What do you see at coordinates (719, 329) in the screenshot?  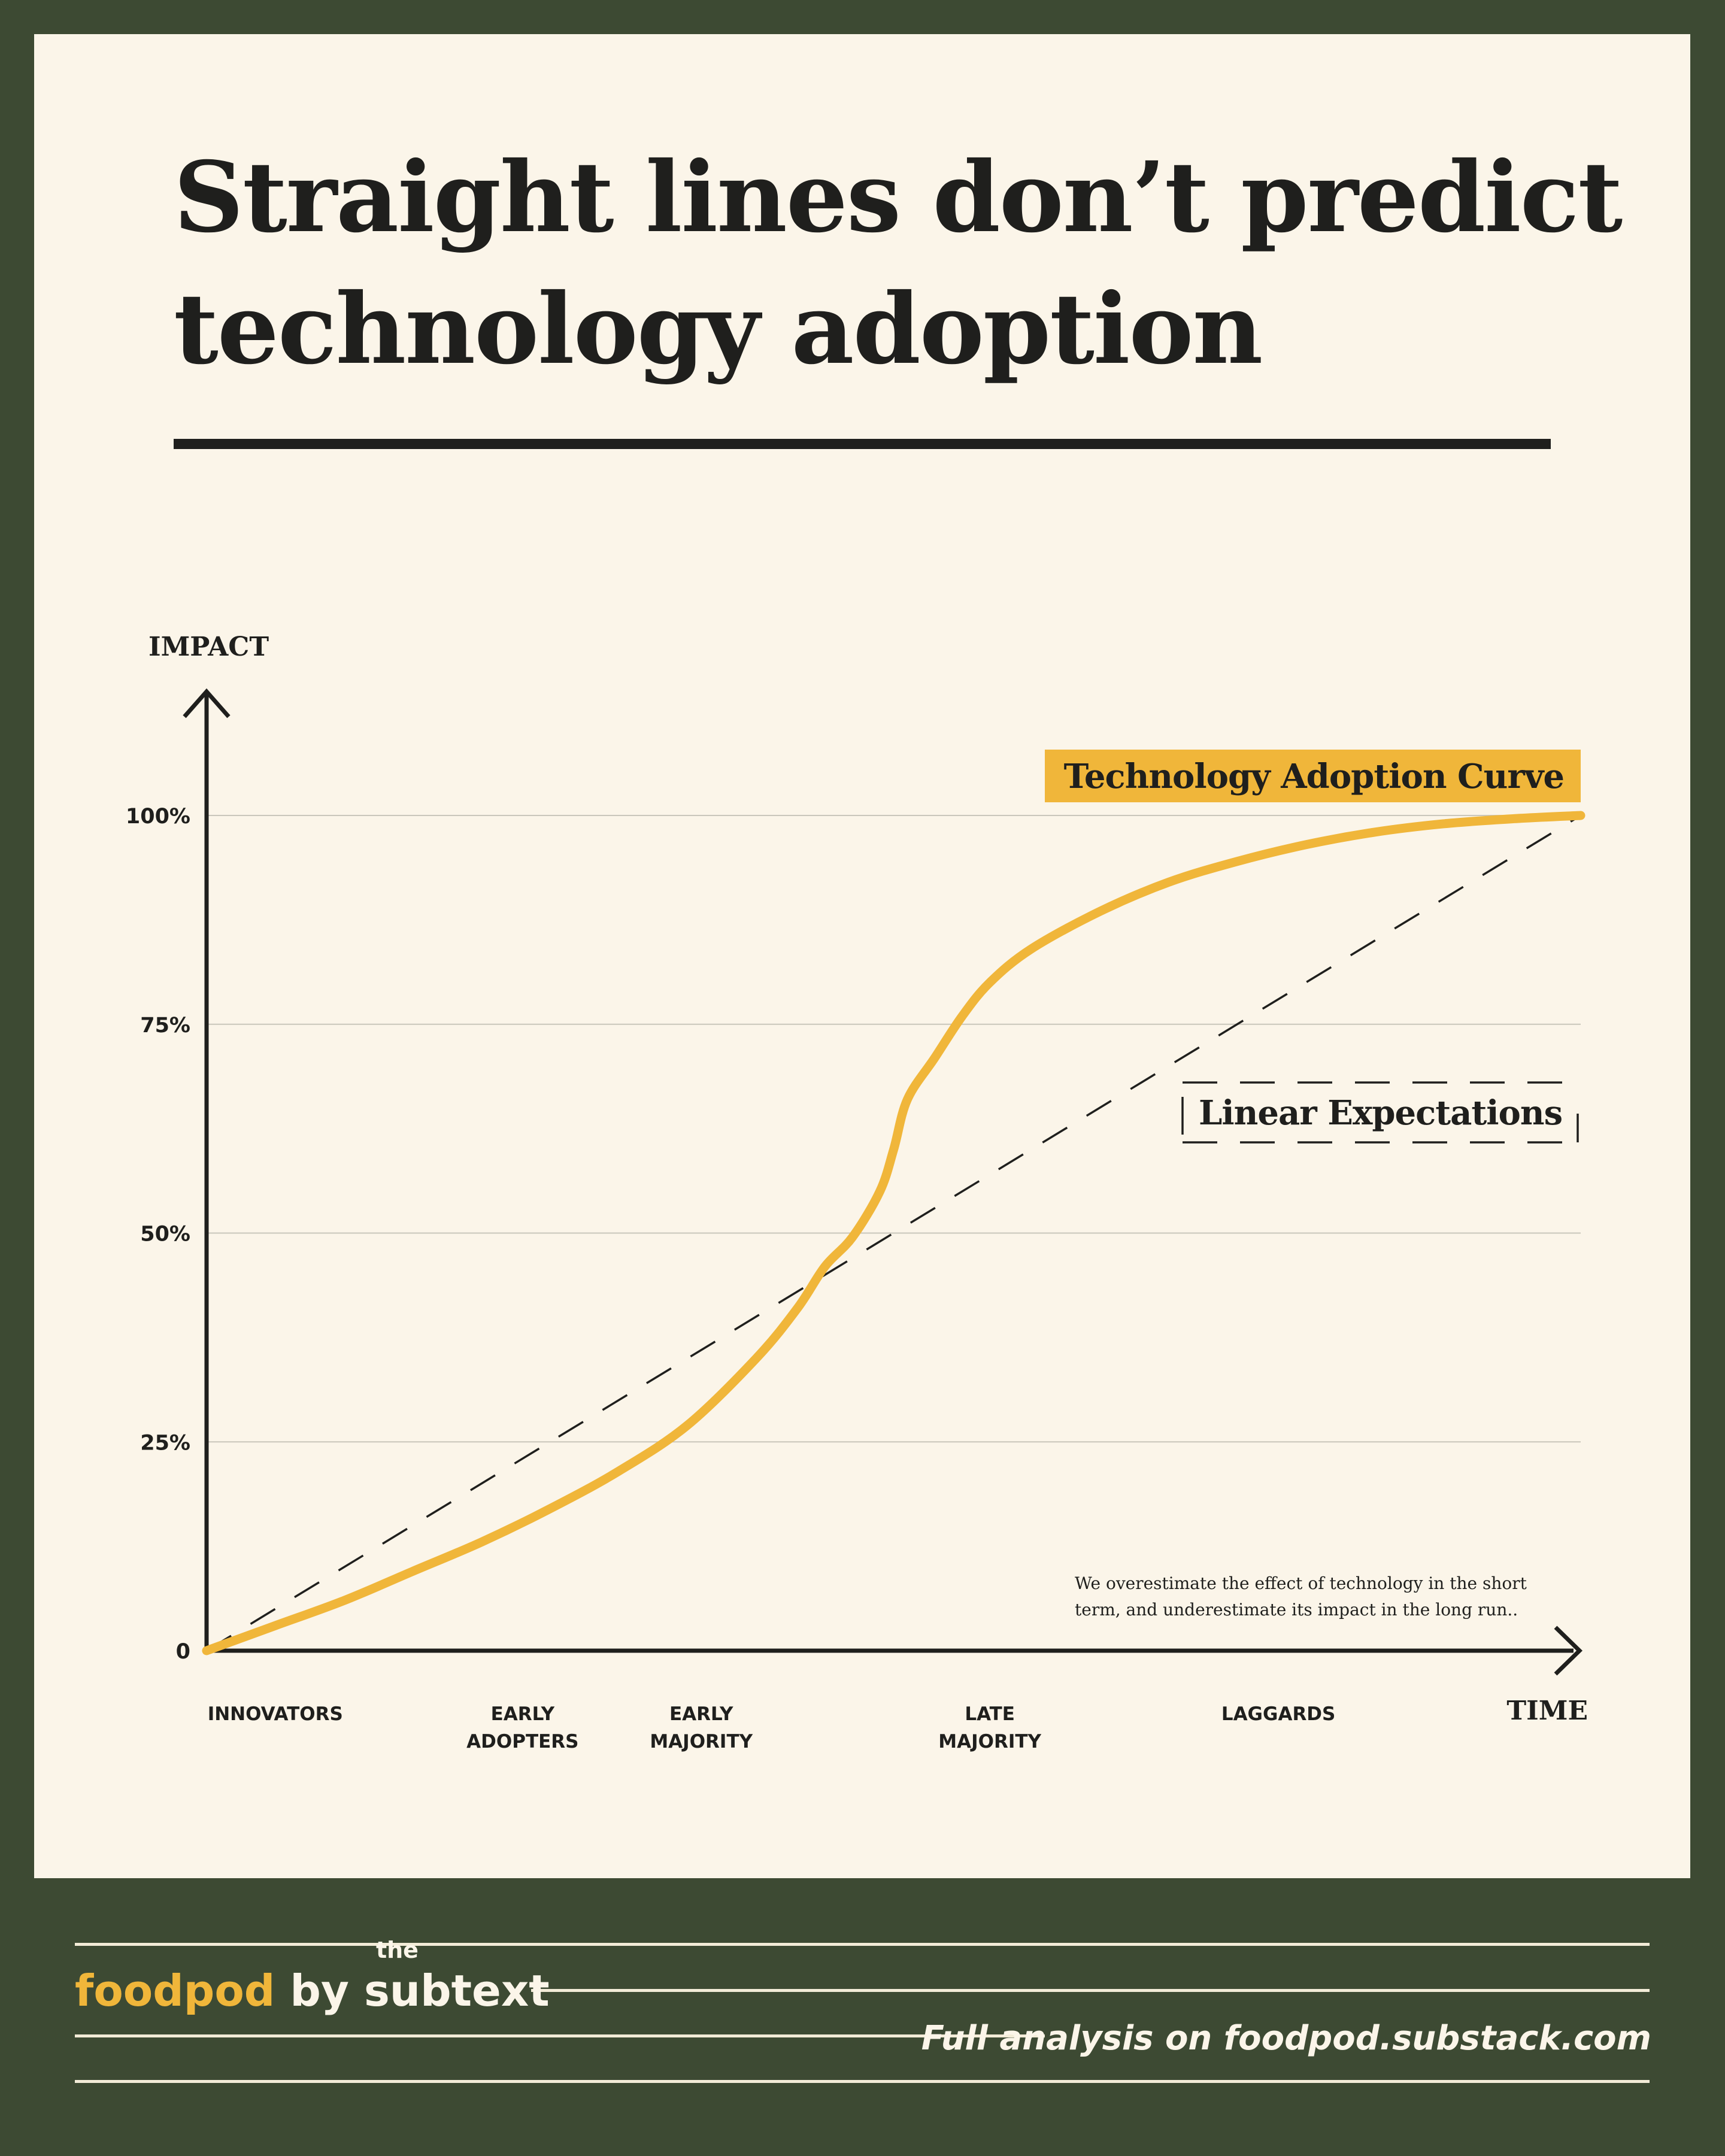 I see `title-line-2: technology adoption` at bounding box center [719, 329].